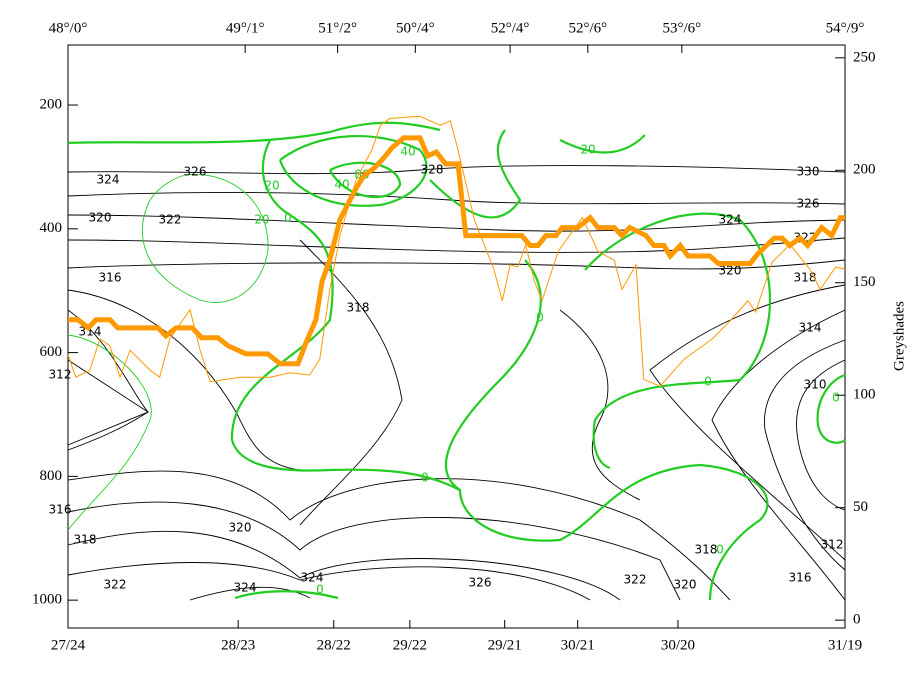 The image size is (923, 684). What do you see at coordinates (808, 172) in the screenshot?
I see `contour-label: 330` at bounding box center [808, 172].